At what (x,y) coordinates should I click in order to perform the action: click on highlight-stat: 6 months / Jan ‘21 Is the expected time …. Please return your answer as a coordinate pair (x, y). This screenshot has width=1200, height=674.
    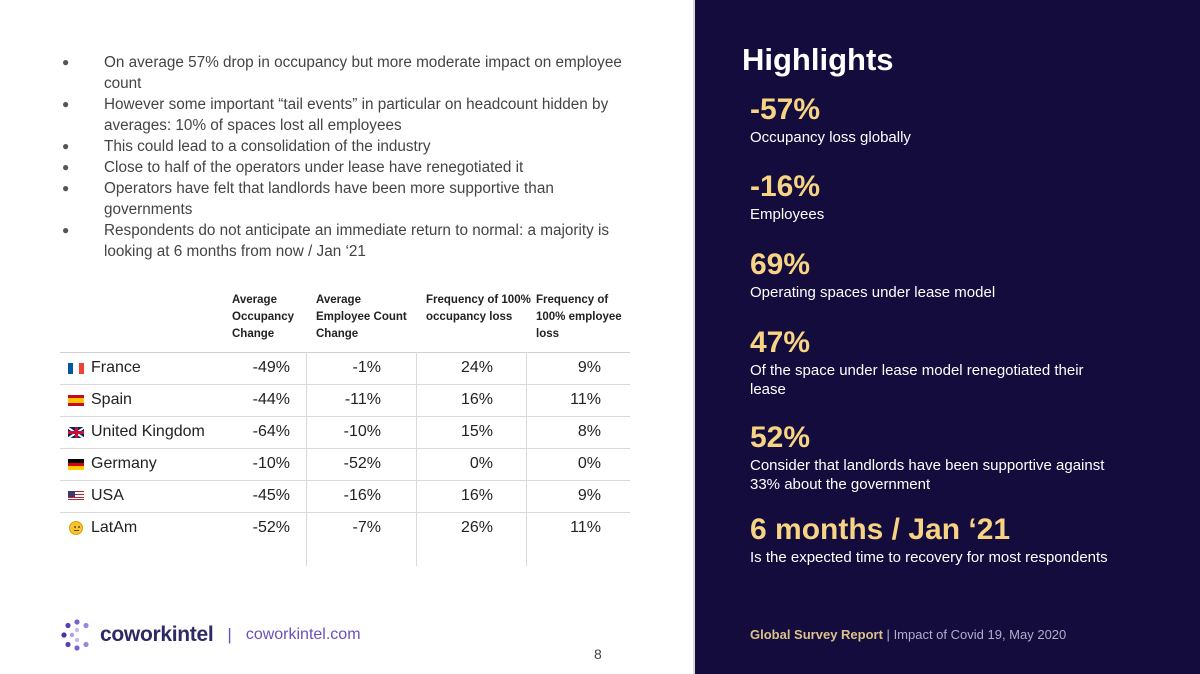
    Looking at the image, I should click on (940, 539).